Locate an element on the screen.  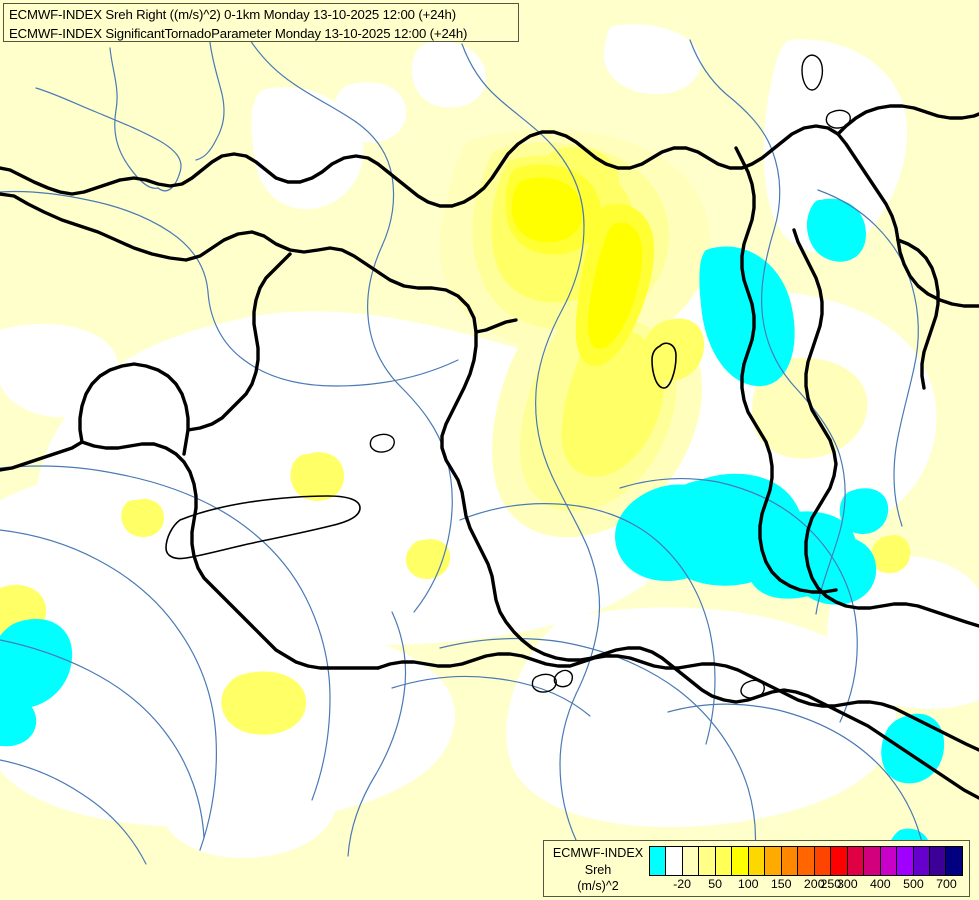
legend-units: (m/s)^2 is located at coordinates (598, 886).